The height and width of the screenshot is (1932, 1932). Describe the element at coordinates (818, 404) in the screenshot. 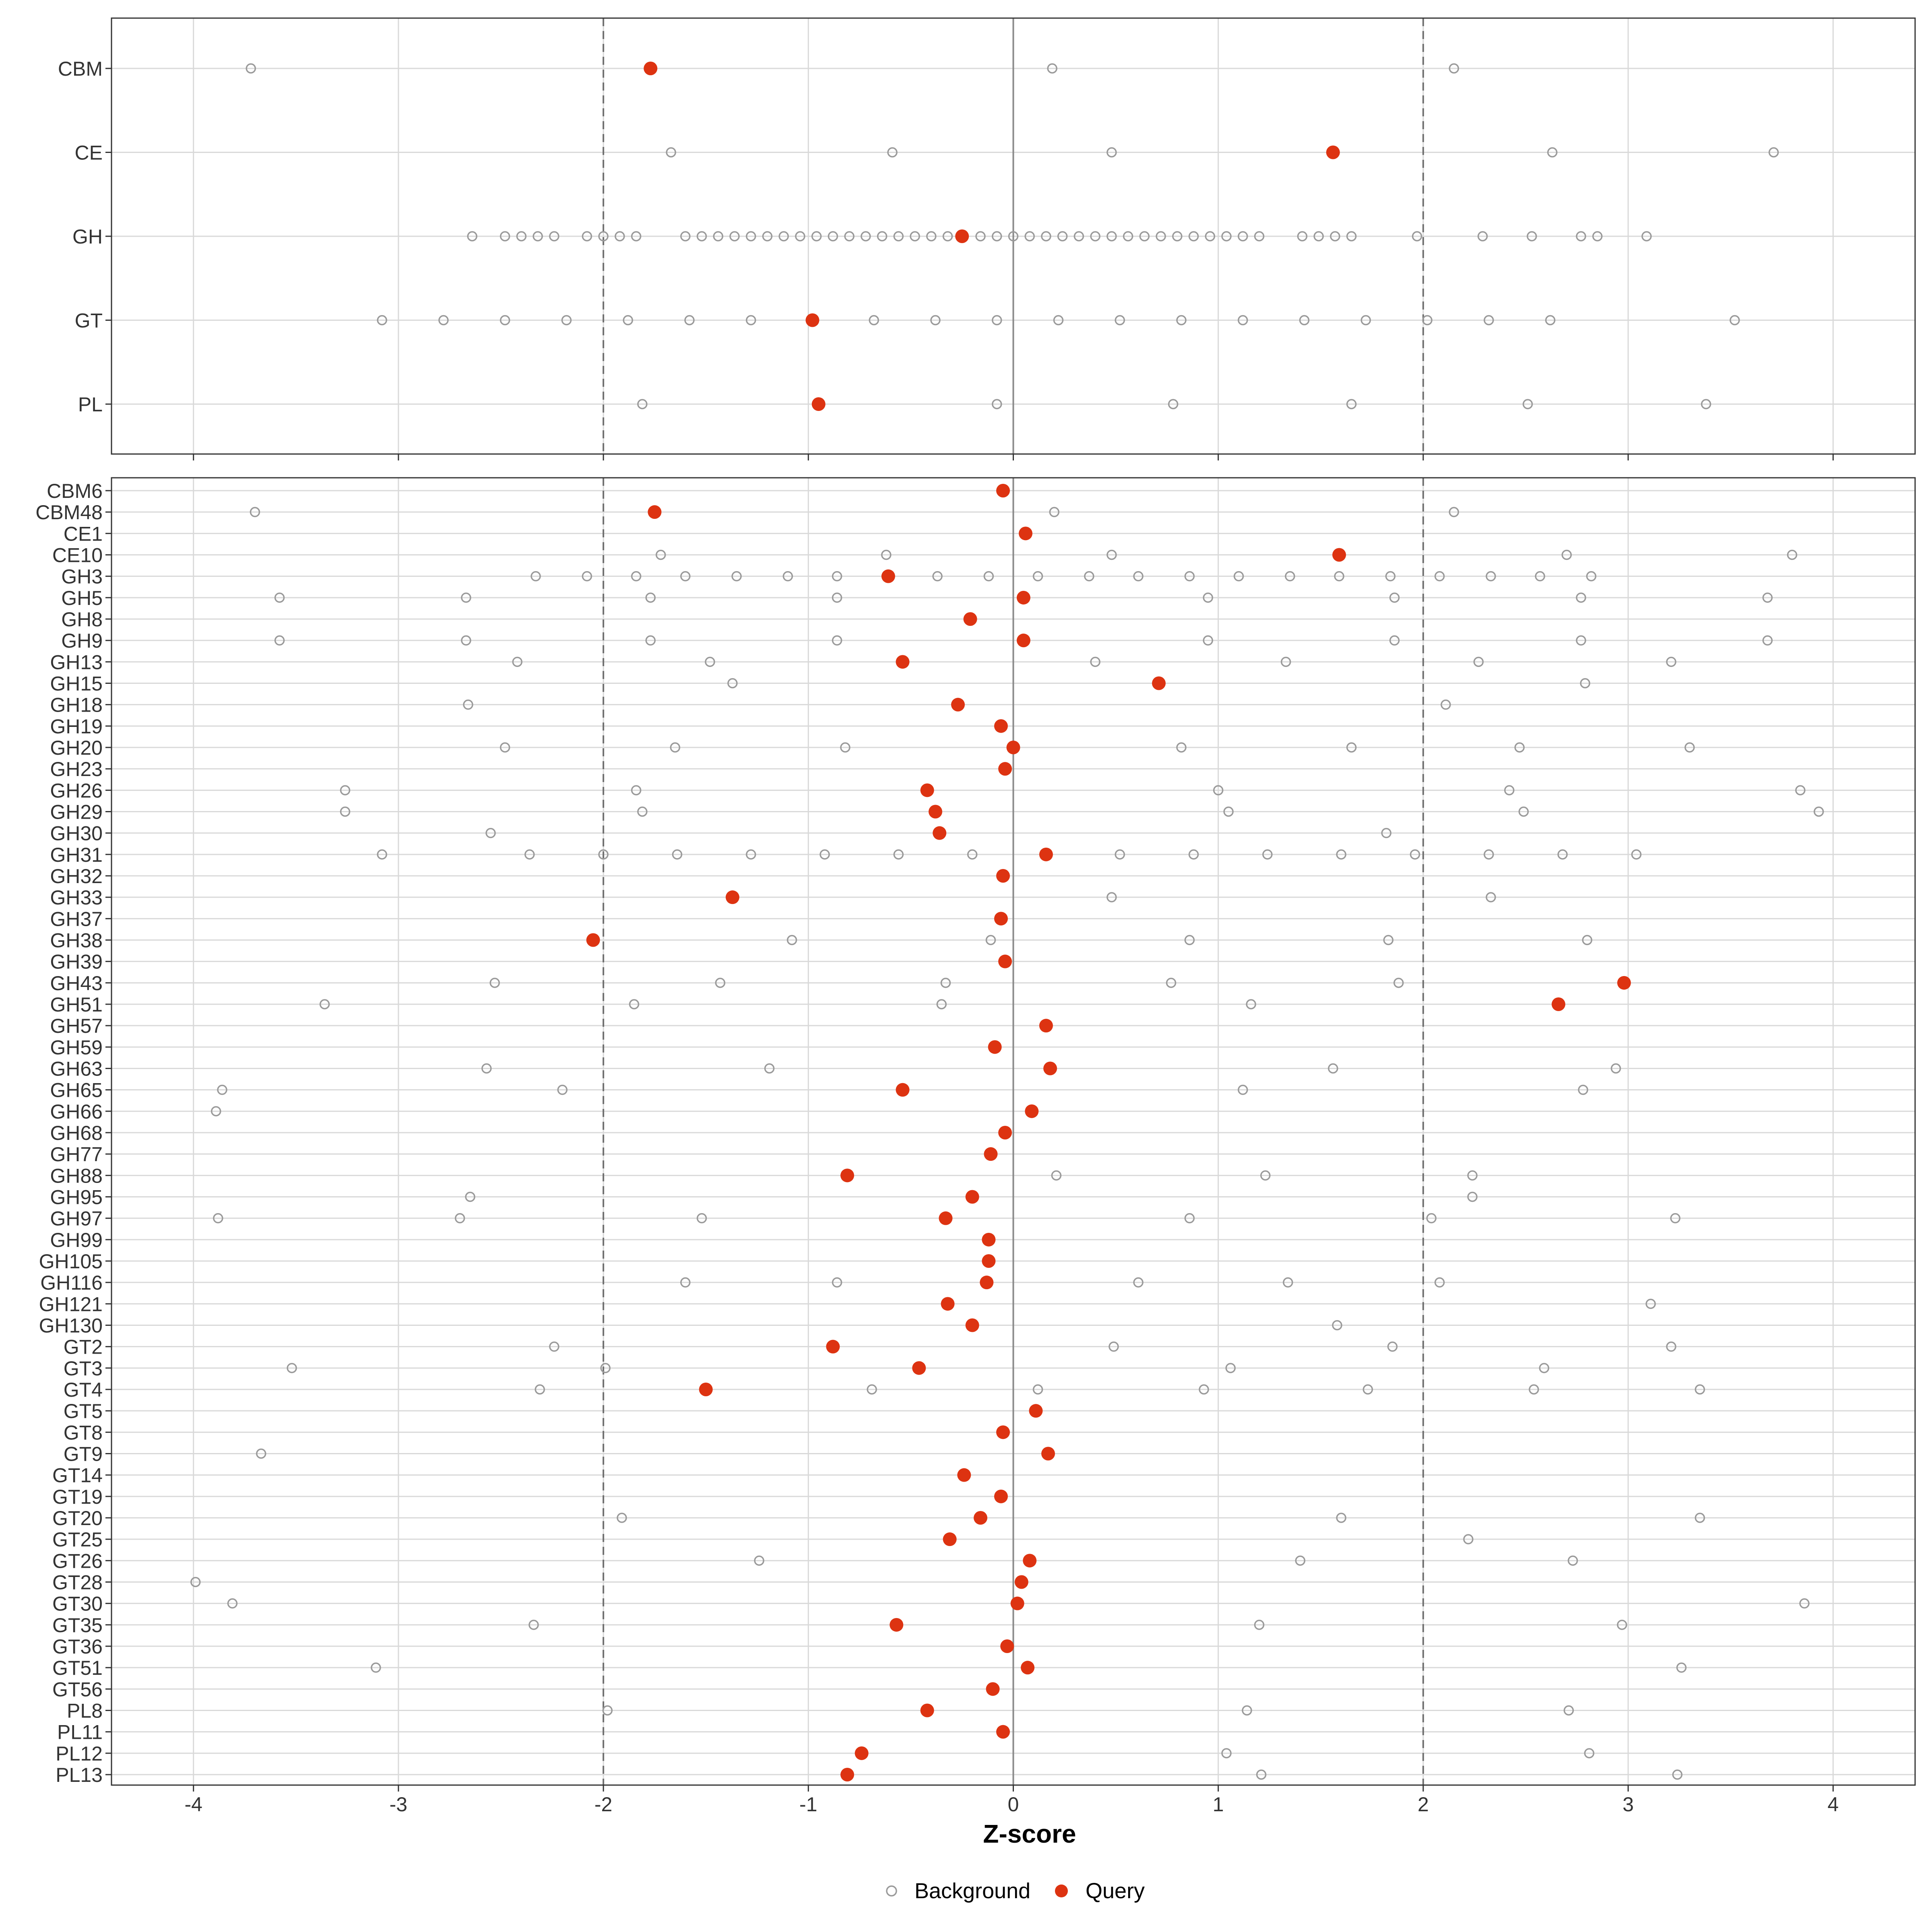

I see `top-query-point-pl` at that location.